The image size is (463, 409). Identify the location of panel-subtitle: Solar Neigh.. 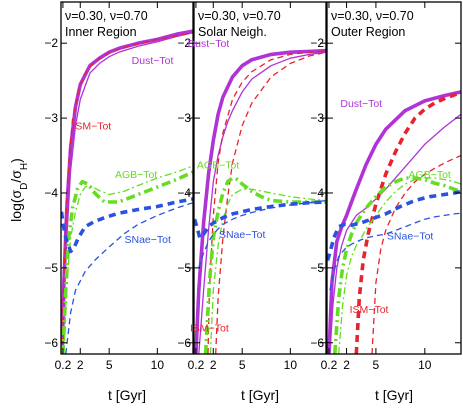
(232, 32).